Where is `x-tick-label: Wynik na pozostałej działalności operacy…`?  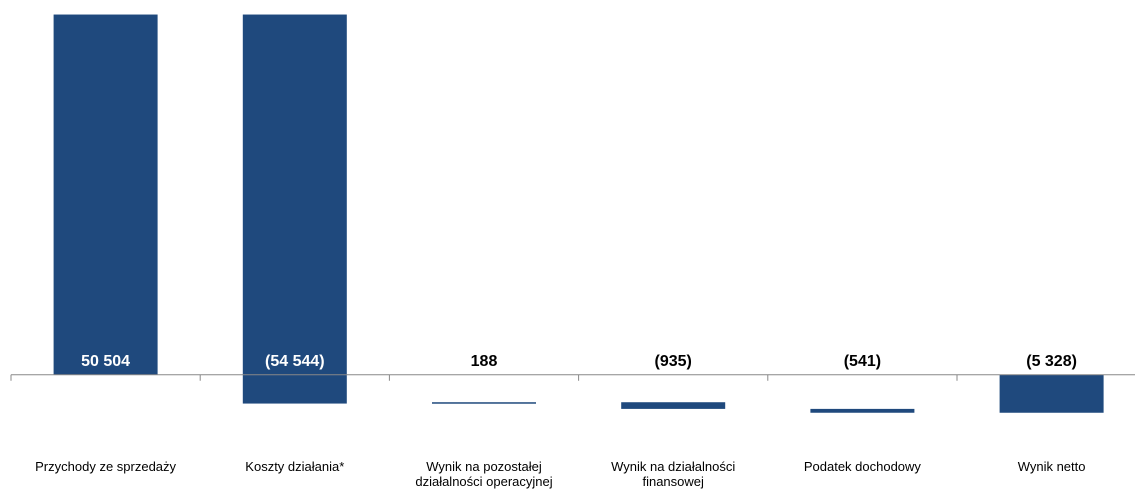
x-tick-label: Wynik na pozostałej działalności operacy… is located at coordinates (484, 474).